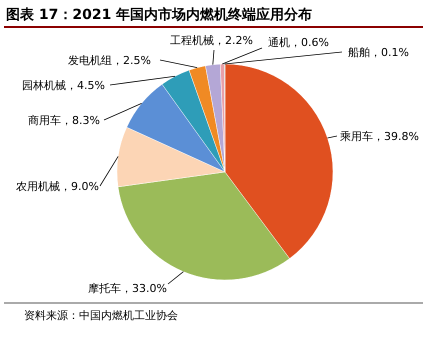 The image size is (427, 337). I want to click on slice-label: 摩托车，33.0%, so click(127, 288).